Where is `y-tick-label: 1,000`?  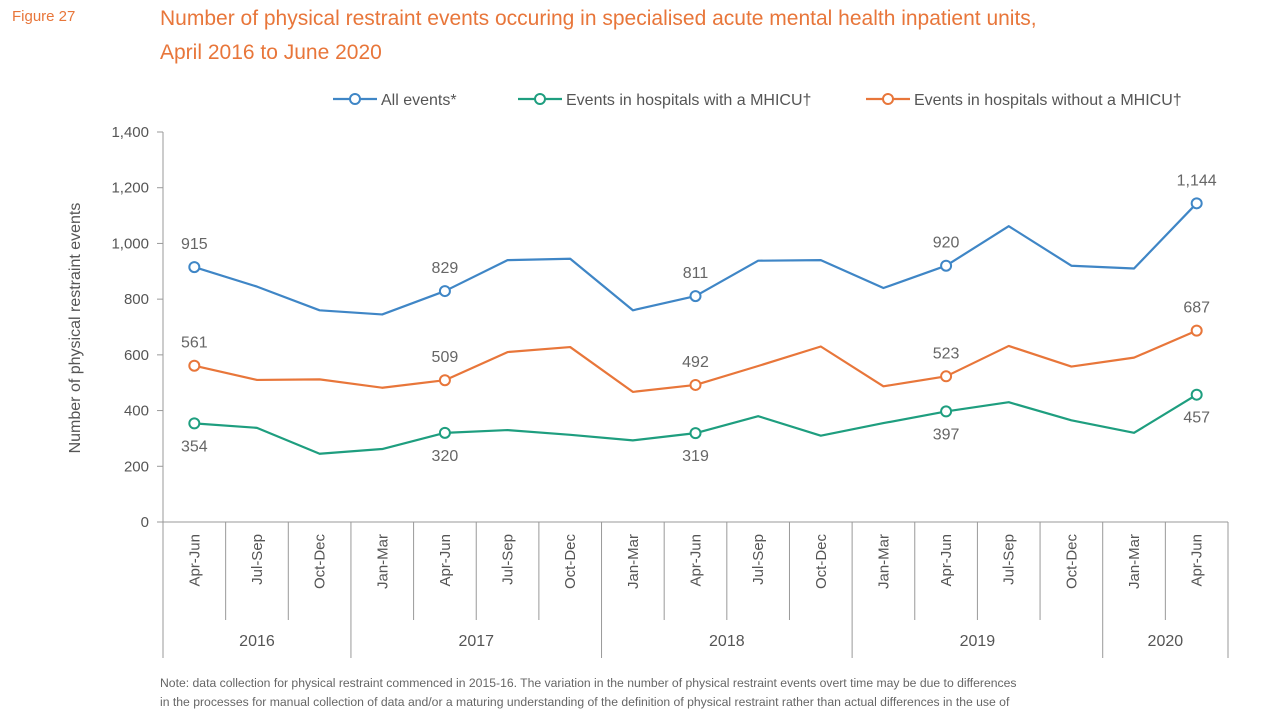 y-tick-label: 1,000 is located at coordinates (130, 243).